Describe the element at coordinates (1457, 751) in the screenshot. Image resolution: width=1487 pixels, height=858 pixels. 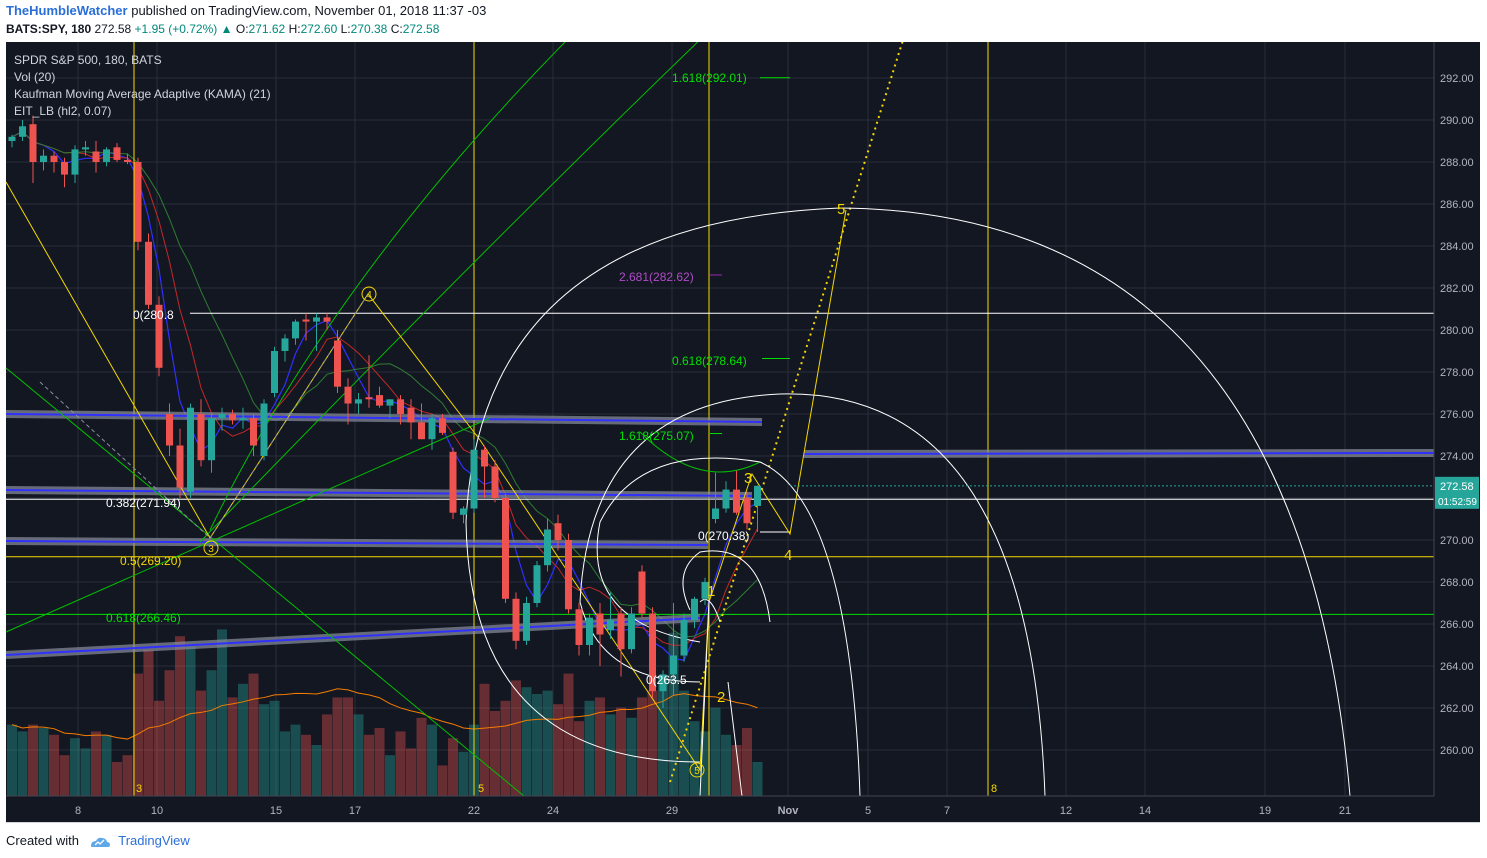
I see `price-tick: 260.00` at that location.